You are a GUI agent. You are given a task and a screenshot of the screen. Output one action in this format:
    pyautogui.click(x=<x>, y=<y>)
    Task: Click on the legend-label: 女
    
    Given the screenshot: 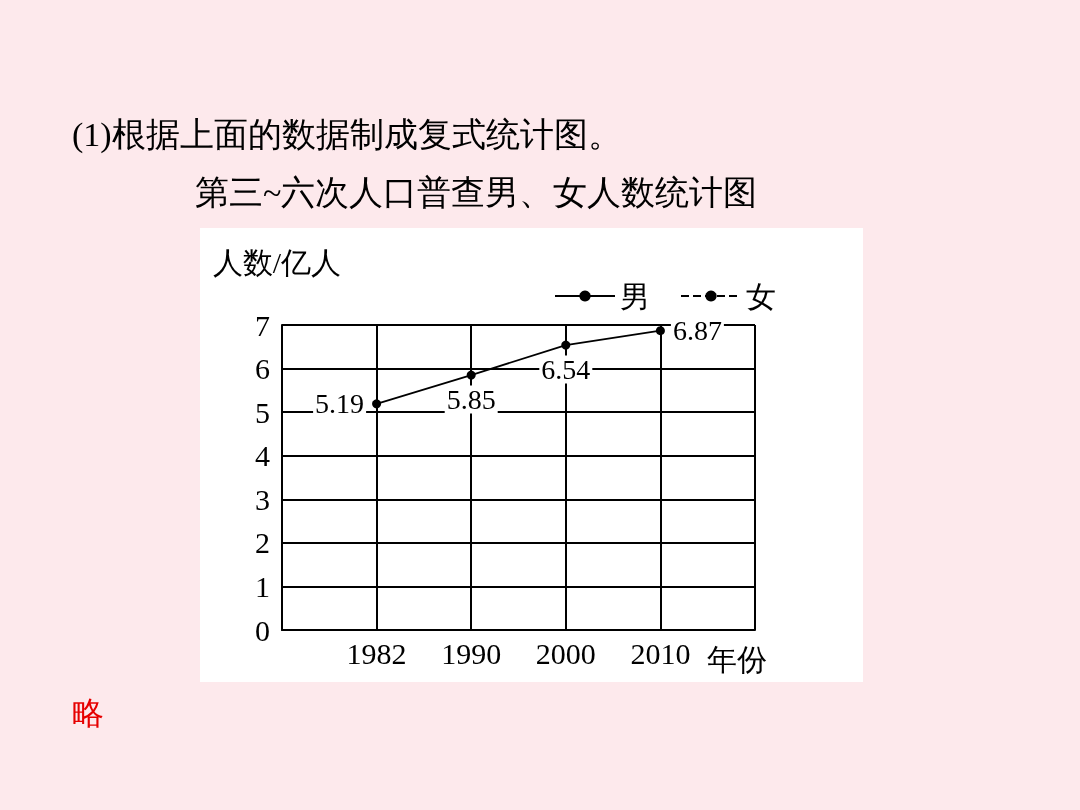 What is the action you would take?
    pyautogui.click(x=761, y=296)
    